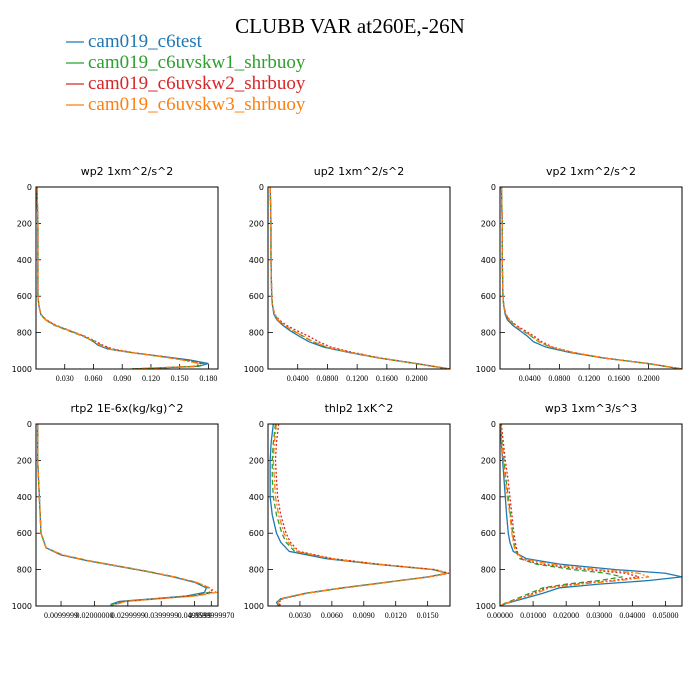 Image resolution: width=700 pixels, height=700 pixels. What do you see at coordinates (29, 187) in the screenshot?
I see `ytick-label-0-0: 0` at bounding box center [29, 187].